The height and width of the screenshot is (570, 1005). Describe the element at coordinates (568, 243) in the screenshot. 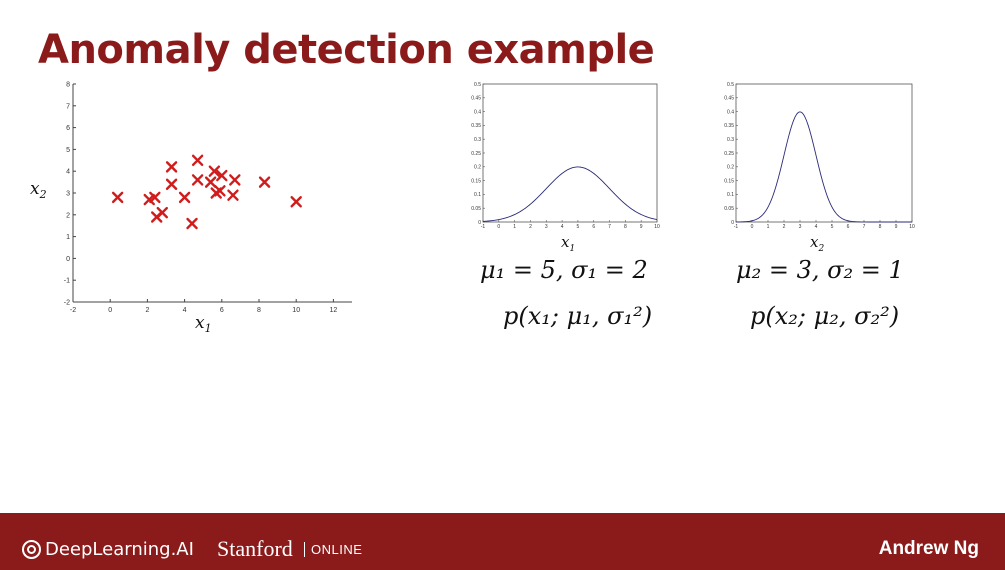

I see `gaussian-1-x-label: x1` at that location.